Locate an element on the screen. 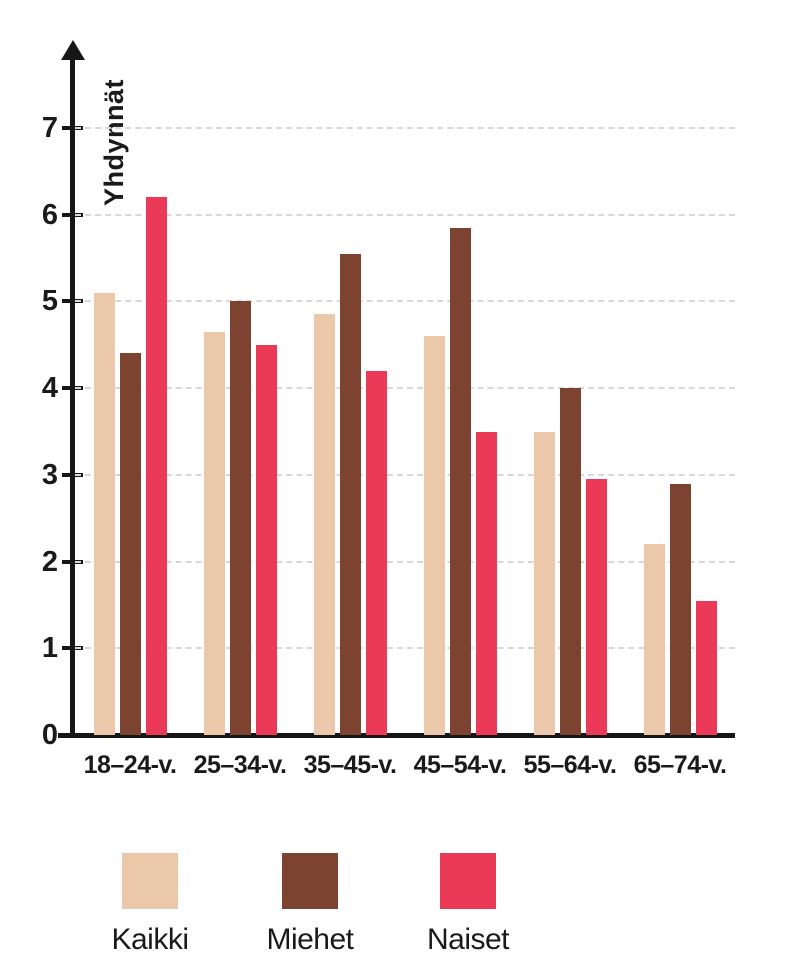  bar-miehet-45–54-v. is located at coordinates (460, 481).